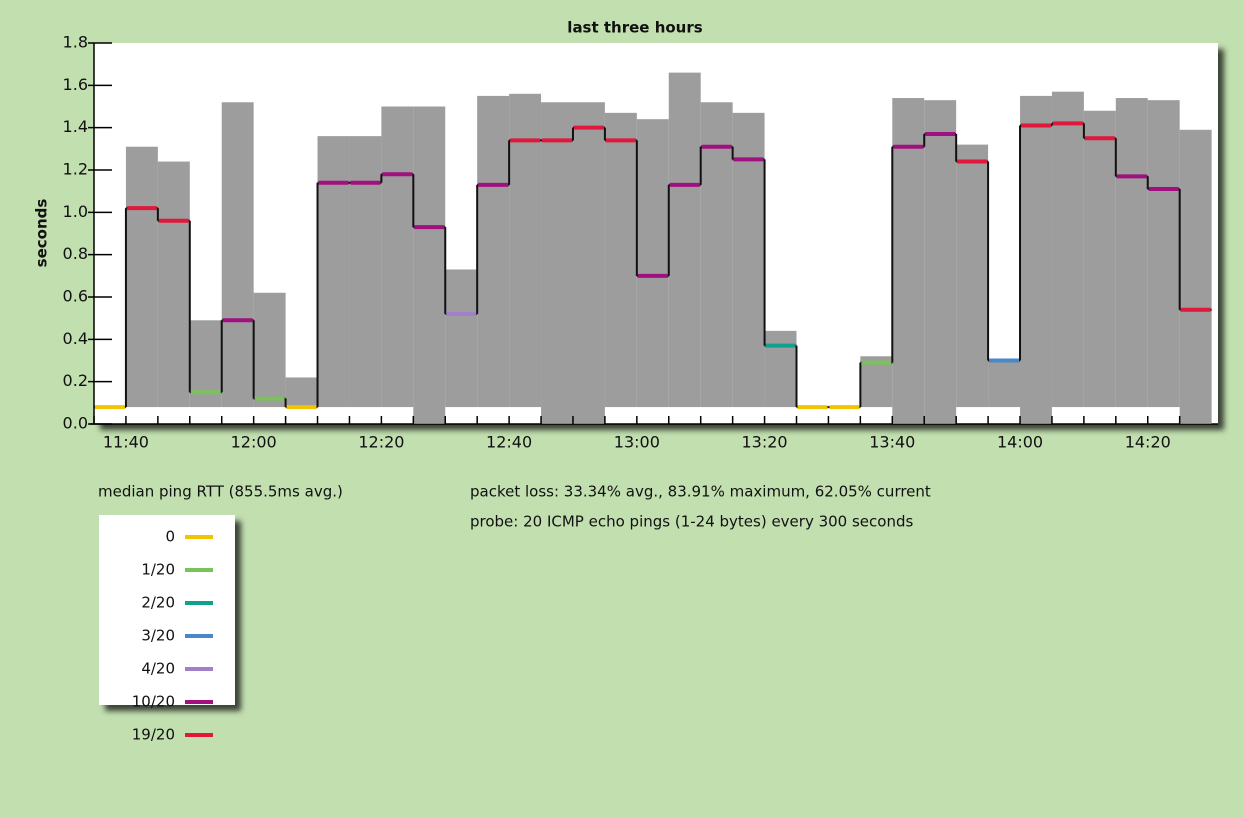 The height and width of the screenshot is (818, 1244). Describe the element at coordinates (170, 537) in the screenshot. I see `legend-label: 0` at that location.